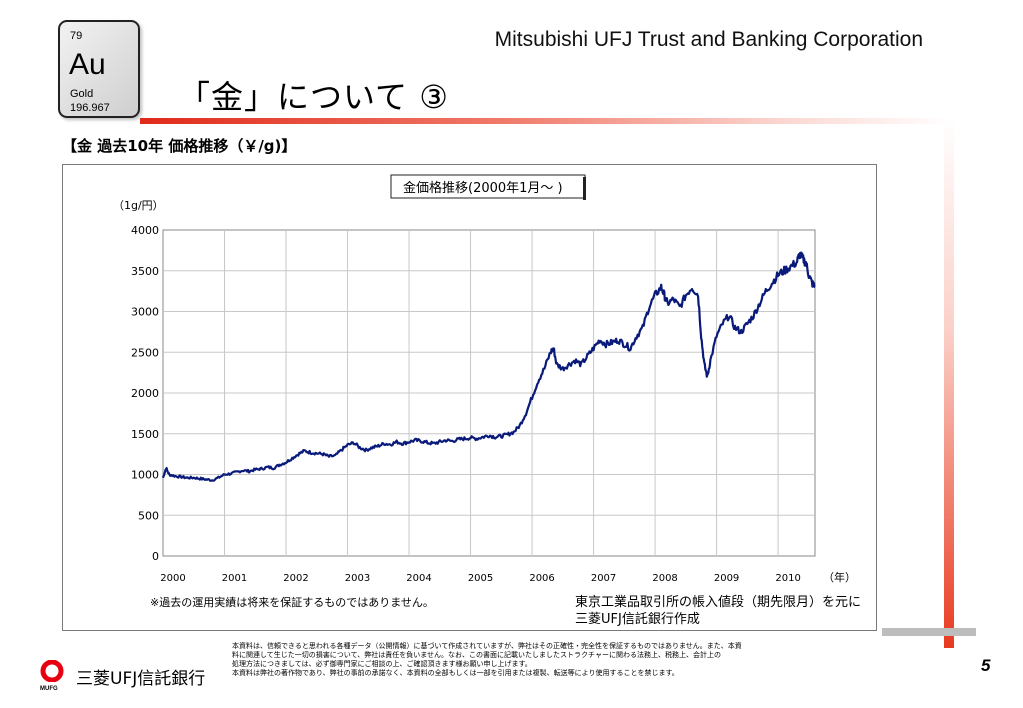 This screenshot has height=708, width=1023. What do you see at coordinates (172, 578) in the screenshot?
I see `x-tick-label: 2000` at bounding box center [172, 578].